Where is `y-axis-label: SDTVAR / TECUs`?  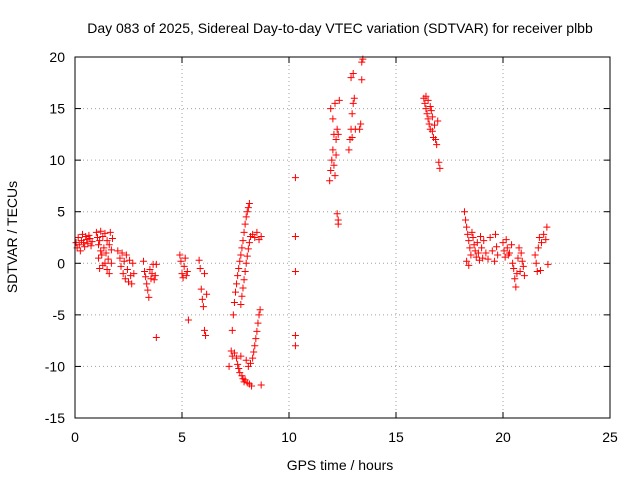
y-axis-label: SDTVAR / TECUs is located at coordinates (12, 237).